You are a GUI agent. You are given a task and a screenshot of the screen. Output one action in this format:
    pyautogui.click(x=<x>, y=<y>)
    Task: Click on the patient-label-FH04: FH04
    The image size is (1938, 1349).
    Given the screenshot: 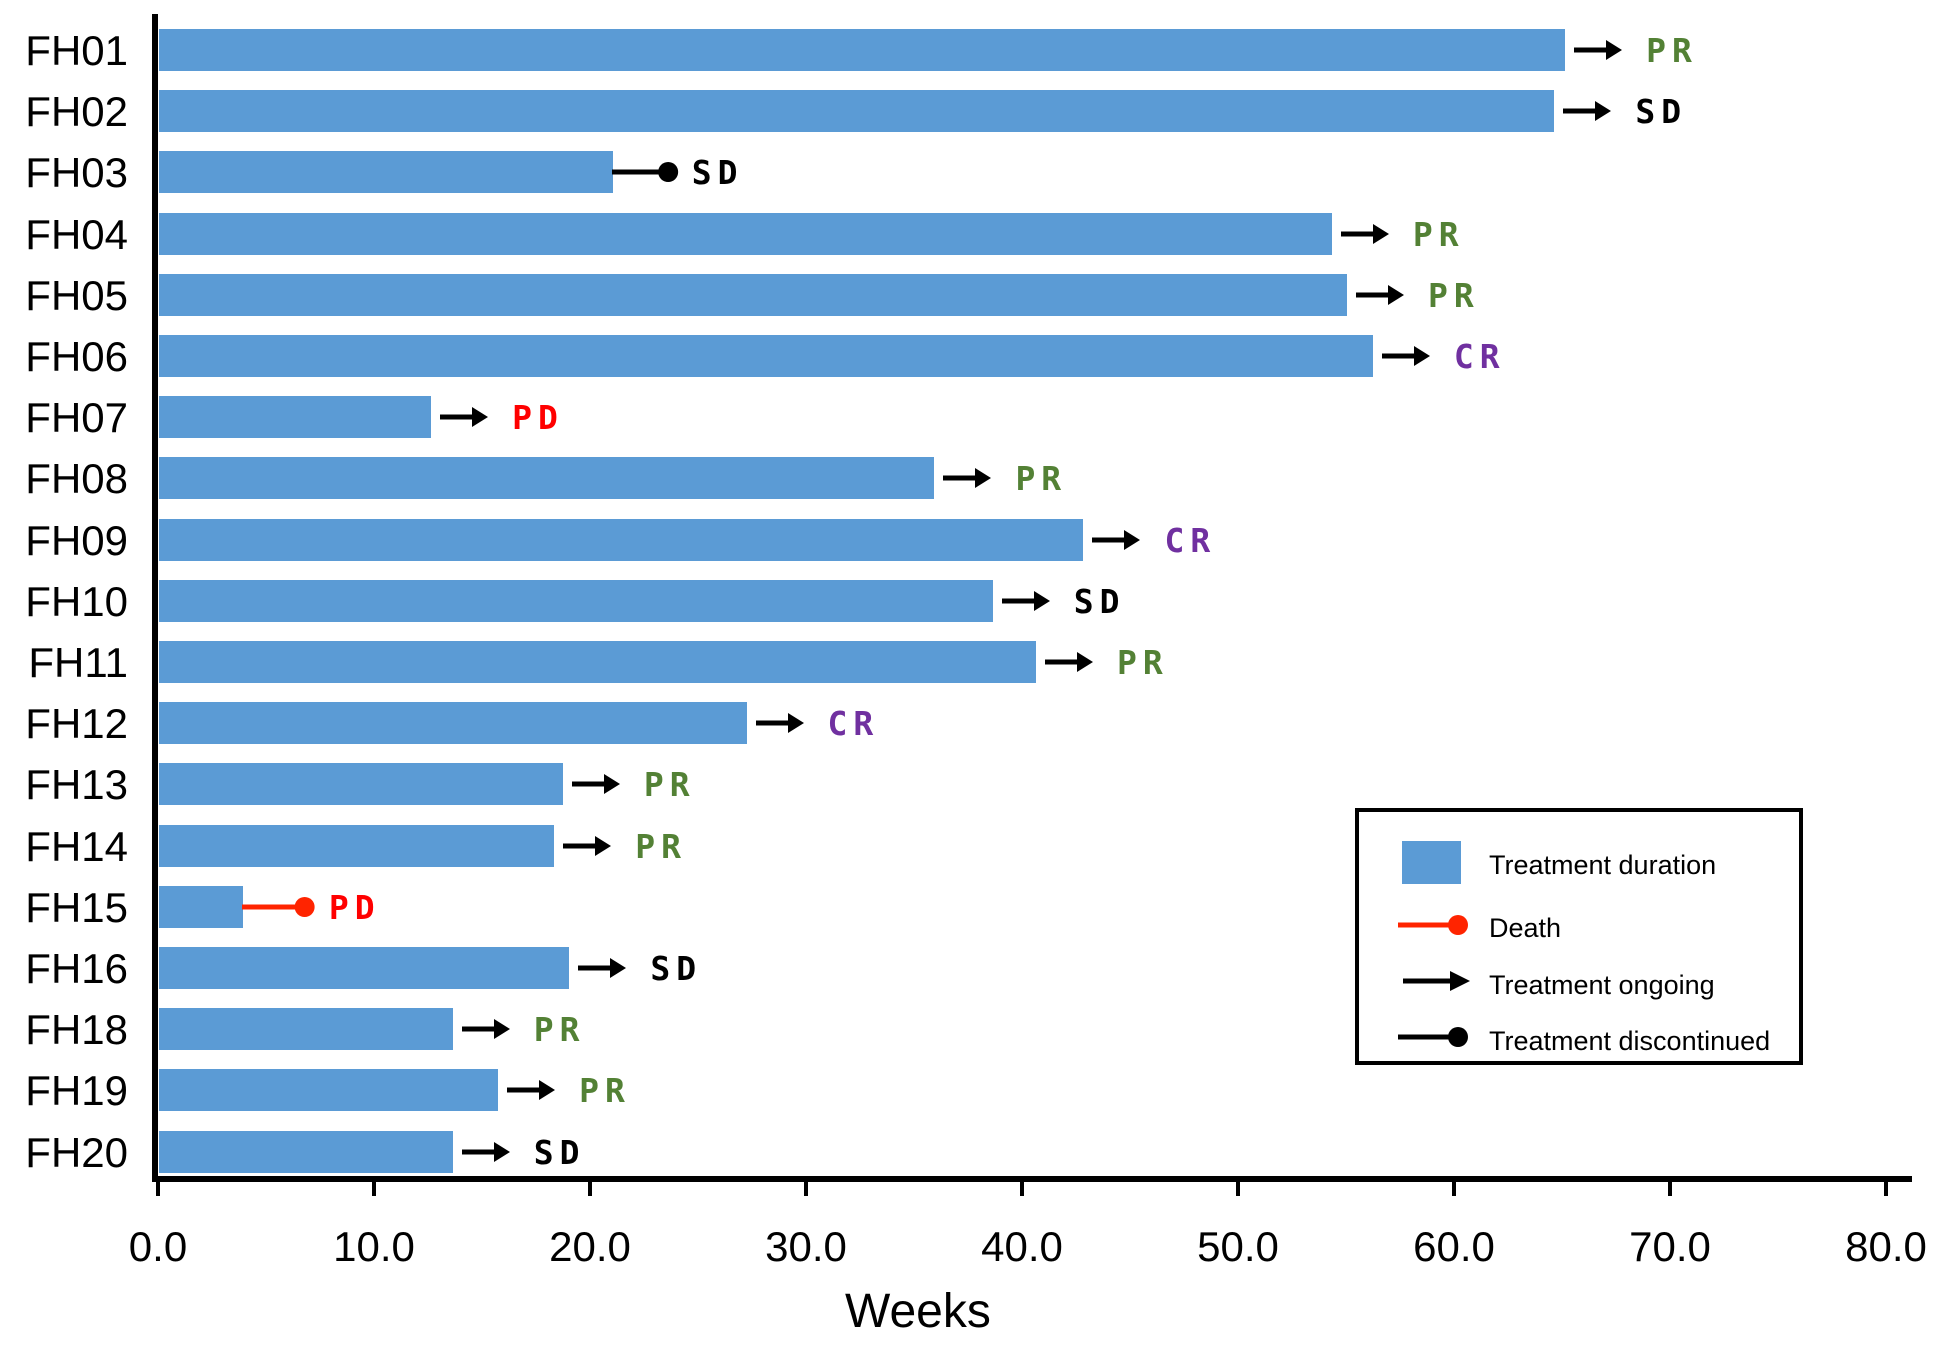 What is the action you would take?
    pyautogui.click(x=76, y=234)
    